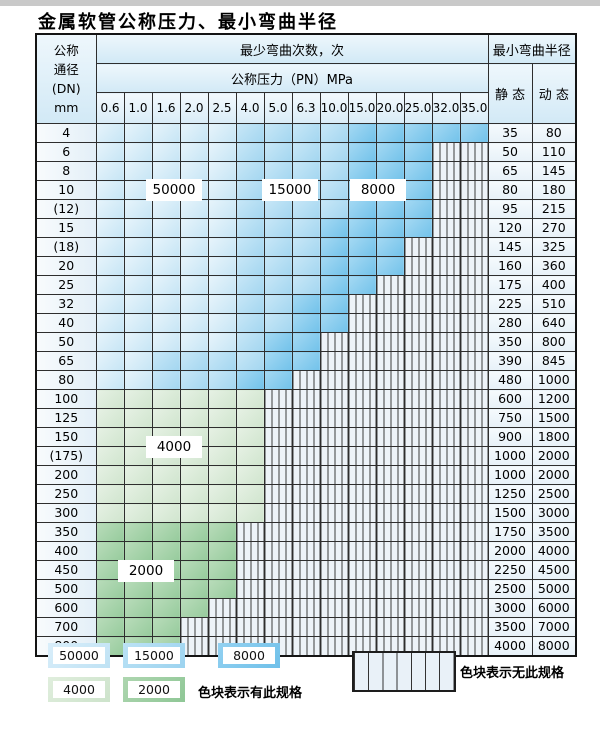 This screenshot has width=600, height=743. What do you see at coordinates (510, 437) in the screenshot?
I see `static-radius-cell: 900` at bounding box center [510, 437].